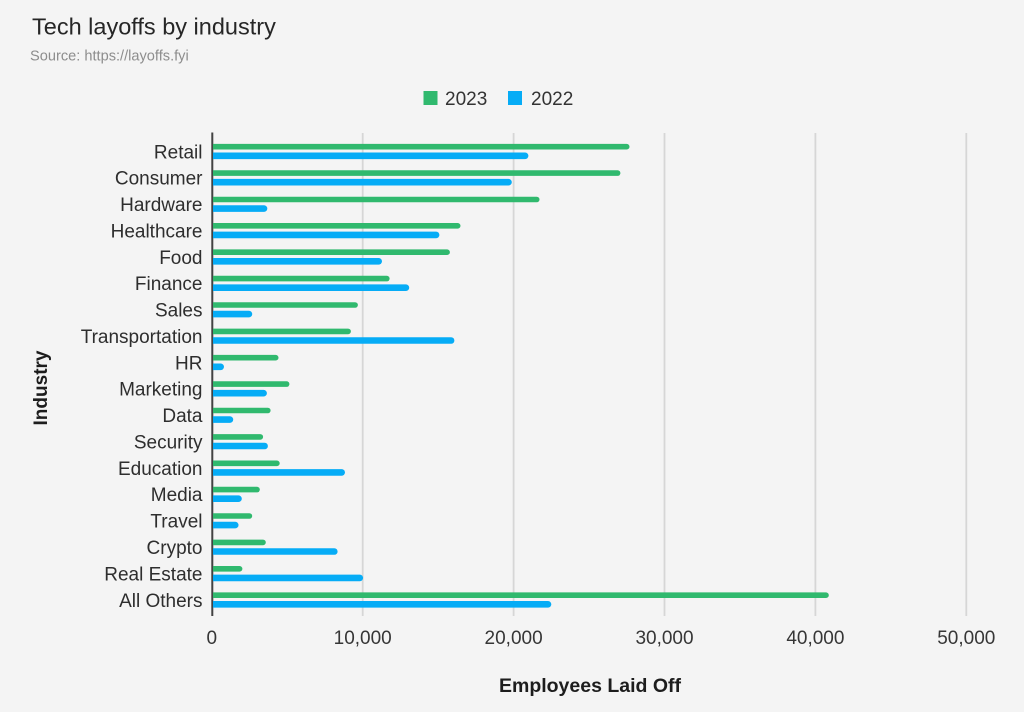  What do you see at coordinates (142, 337) in the screenshot?
I see `svg-text: Transportation` at bounding box center [142, 337].